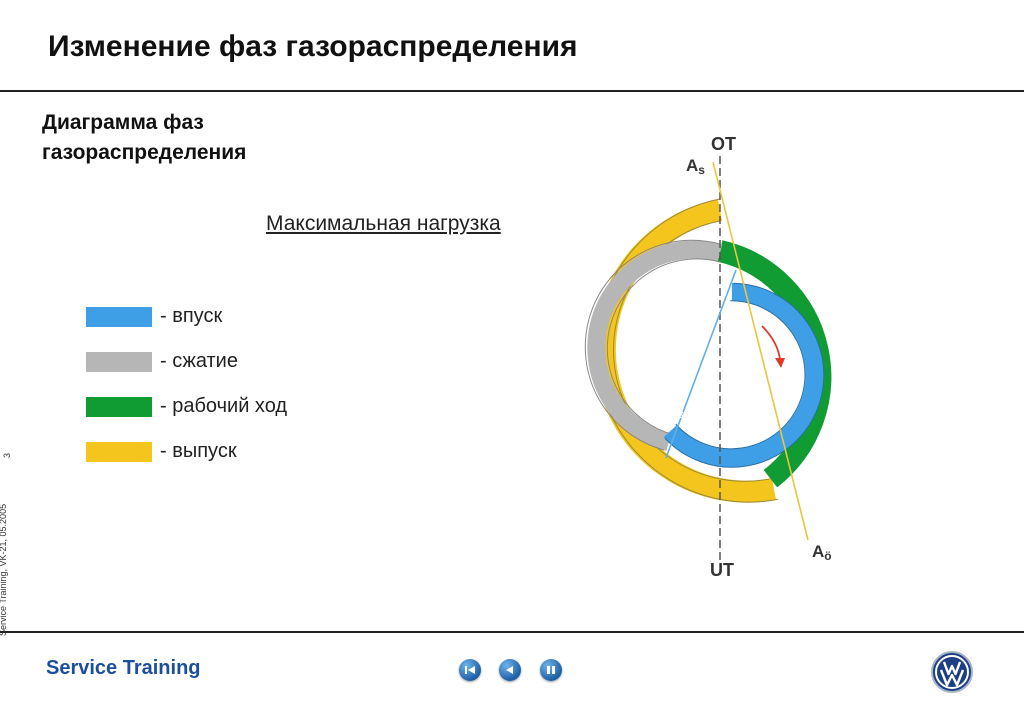  Describe the element at coordinates (512, 632) in the screenshot. I see `footer-divider` at that location.